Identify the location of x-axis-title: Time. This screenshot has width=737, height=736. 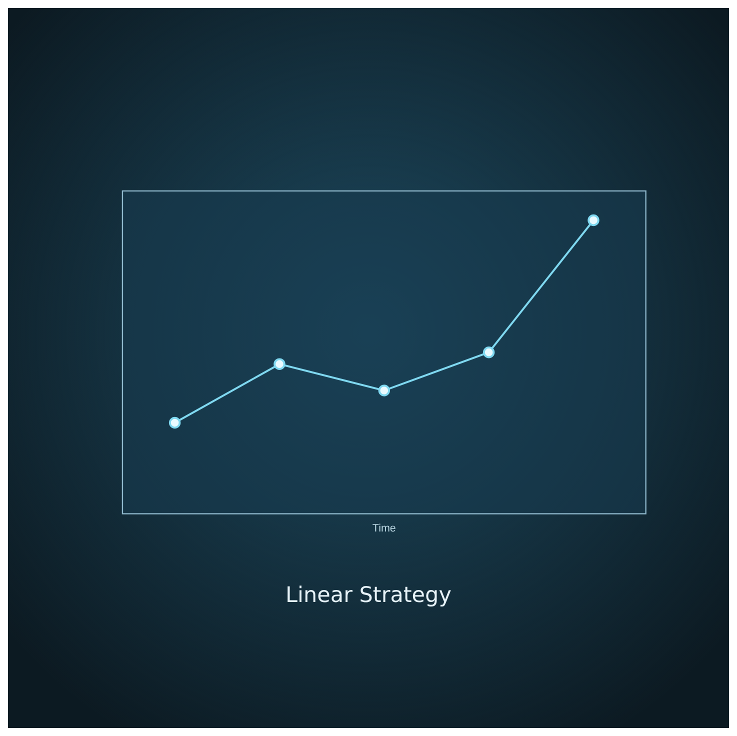
(384, 528).